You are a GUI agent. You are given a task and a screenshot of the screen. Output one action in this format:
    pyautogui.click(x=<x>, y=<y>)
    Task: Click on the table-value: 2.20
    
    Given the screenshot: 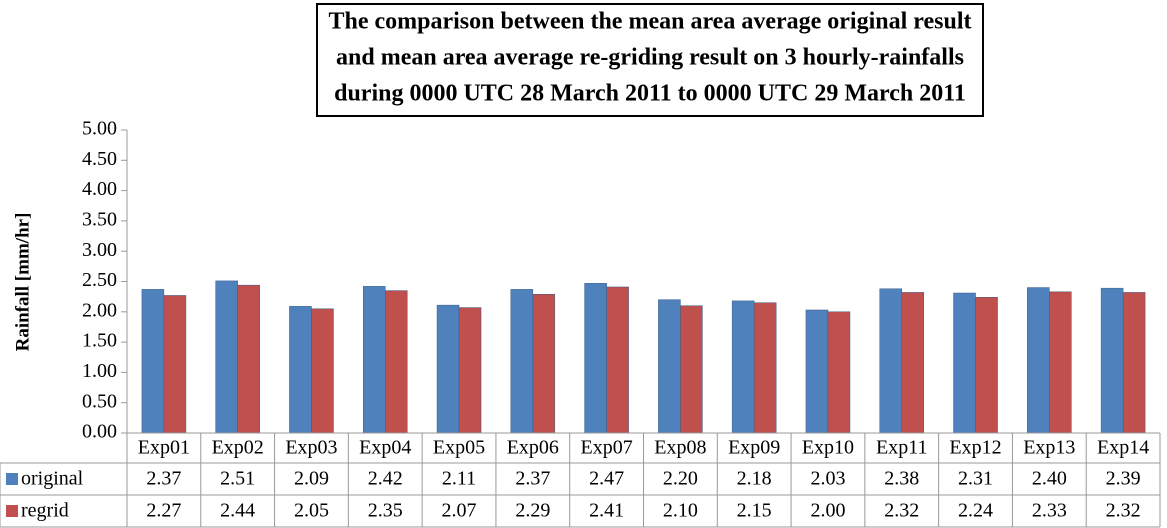 What is the action you would take?
    pyautogui.click(x=680, y=479)
    